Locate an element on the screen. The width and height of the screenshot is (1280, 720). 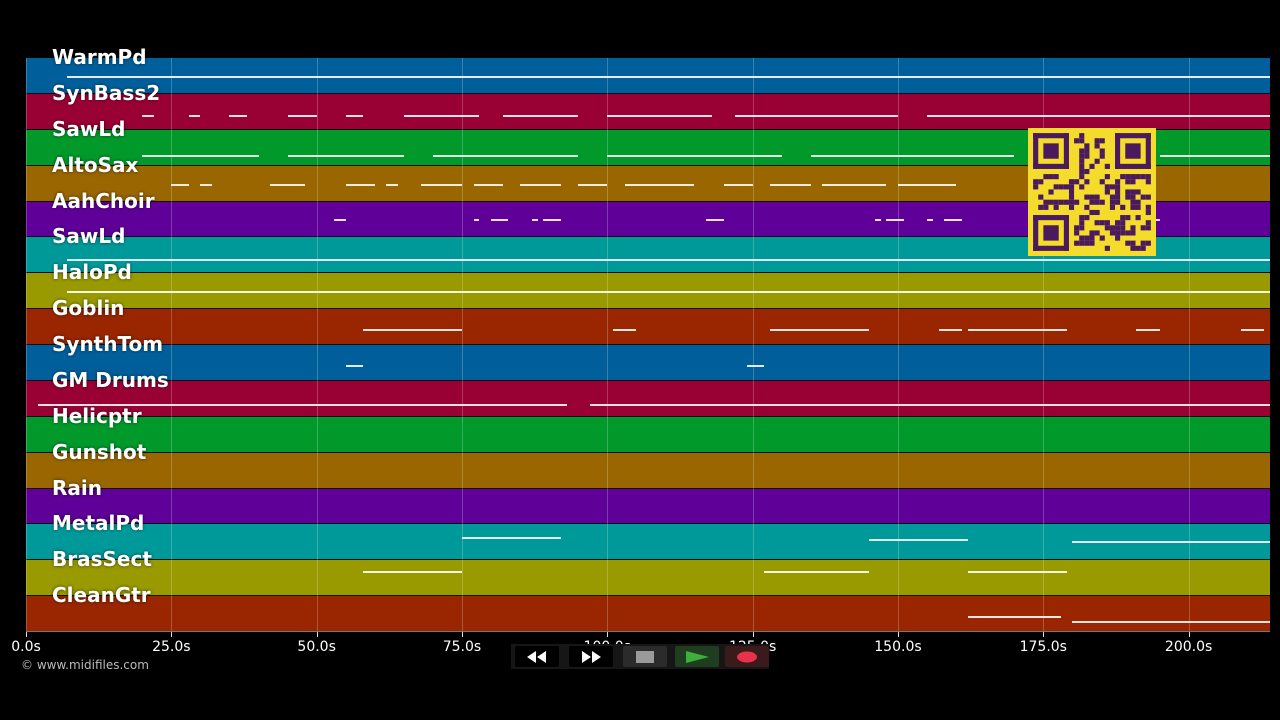
track-label: SynthTom is located at coordinates (108, 344).